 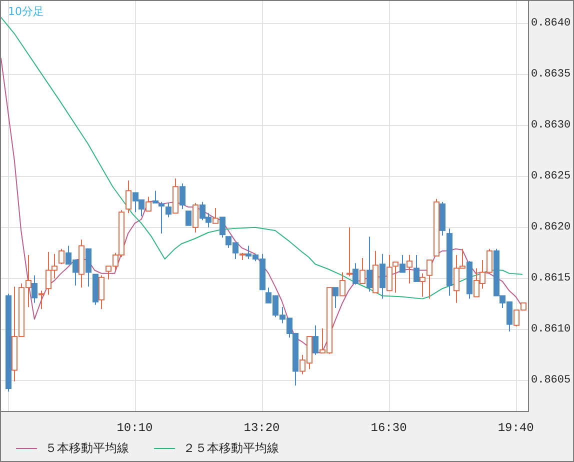 What do you see at coordinates (87, 448) in the screenshot?
I see `legend-label: ５本移動平均線` at bounding box center [87, 448].